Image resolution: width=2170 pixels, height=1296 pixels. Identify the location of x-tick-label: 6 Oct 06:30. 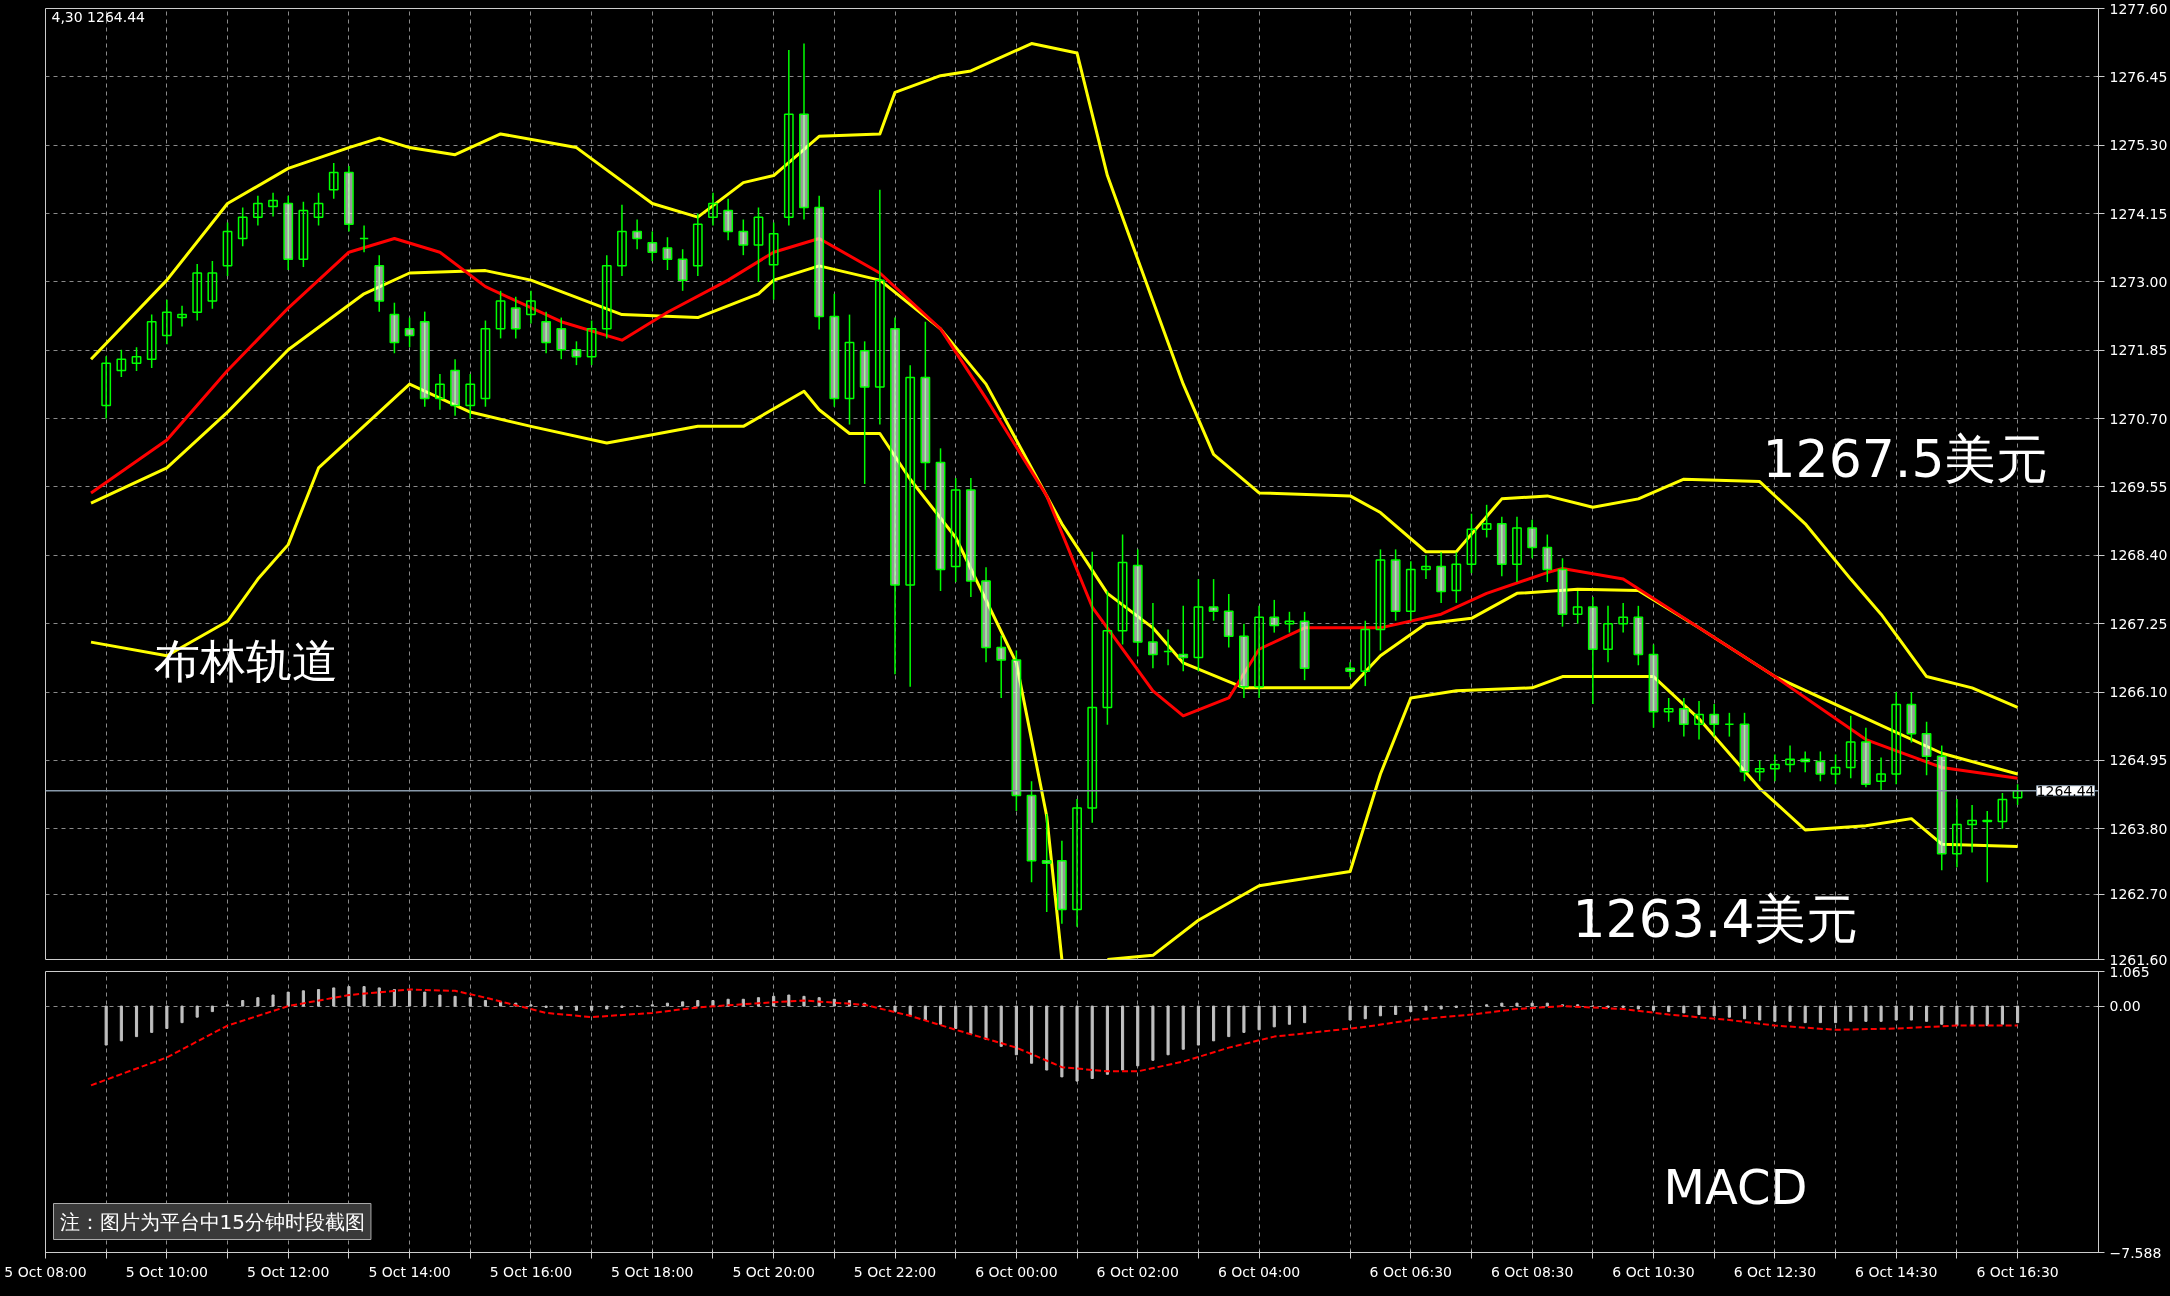
(1410, 1271).